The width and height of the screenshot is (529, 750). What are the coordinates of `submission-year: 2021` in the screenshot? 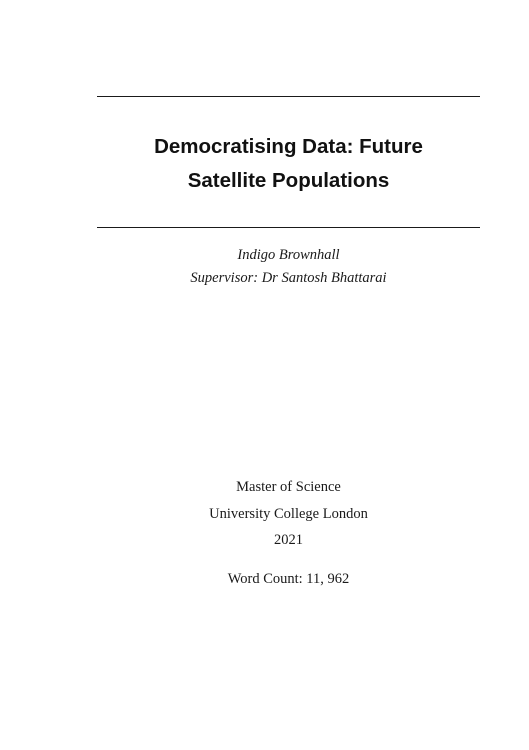 It's located at (288, 540).